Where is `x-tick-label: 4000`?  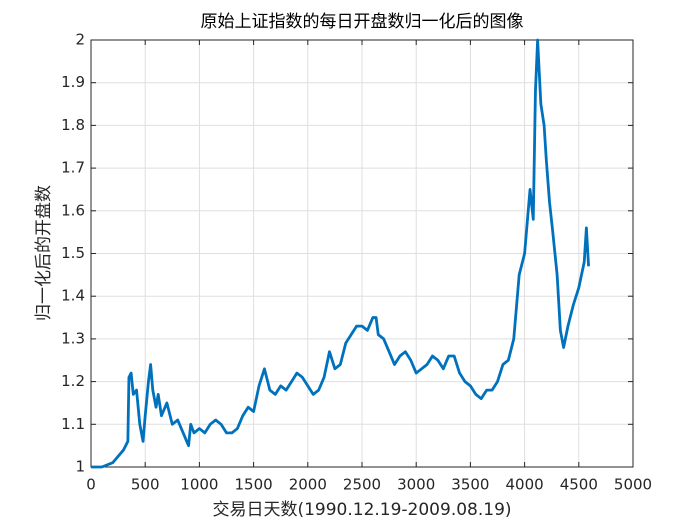 x-tick-label: 4000 is located at coordinates (525, 485).